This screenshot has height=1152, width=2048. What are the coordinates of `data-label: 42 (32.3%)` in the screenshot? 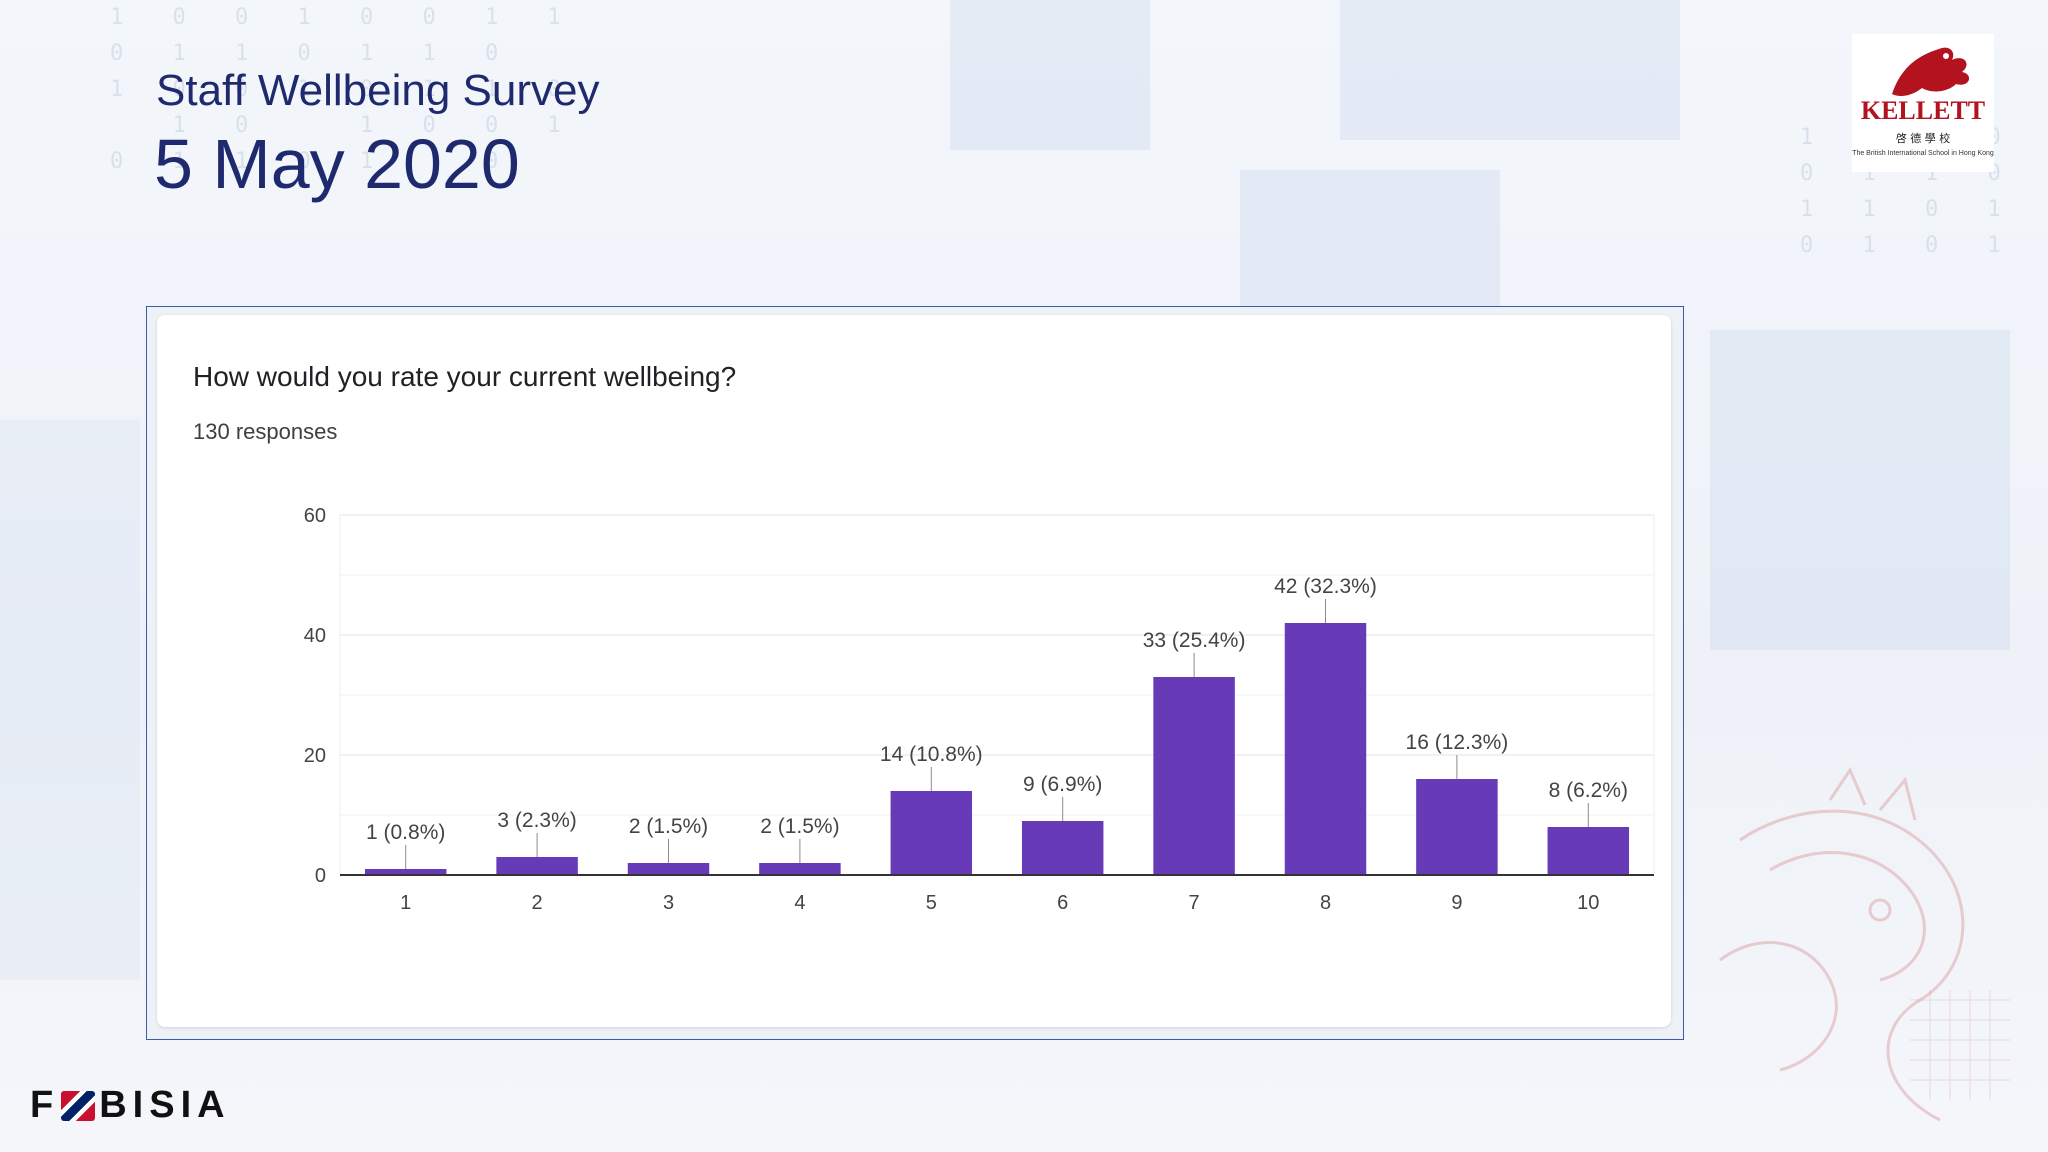 It's located at (1325, 586).